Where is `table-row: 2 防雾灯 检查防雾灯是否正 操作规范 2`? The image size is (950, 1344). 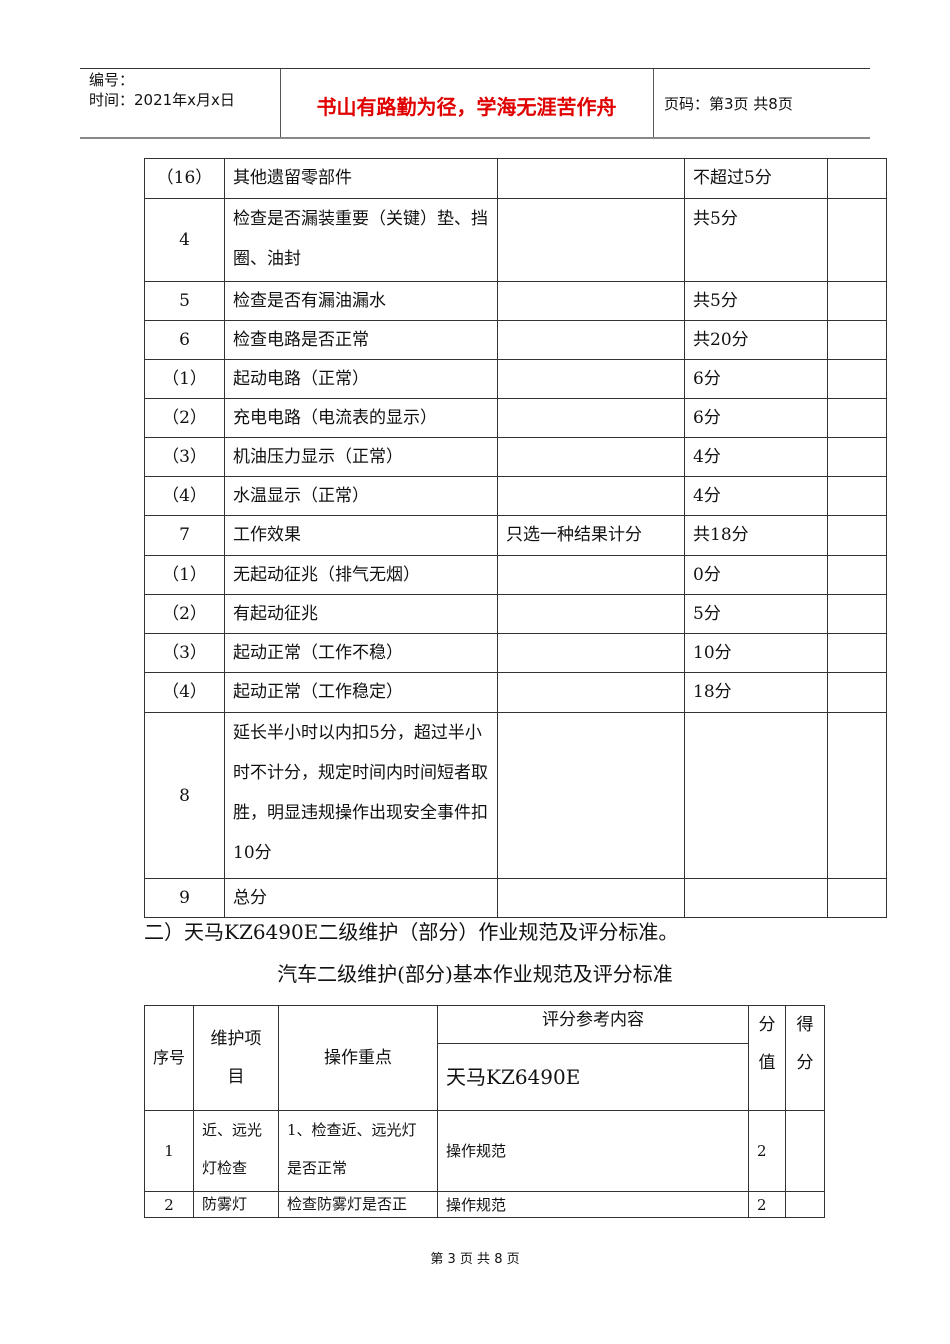
table-row: 2 防雾灯 检查防雾灯是否正 操作规范 2 is located at coordinates (484, 1204).